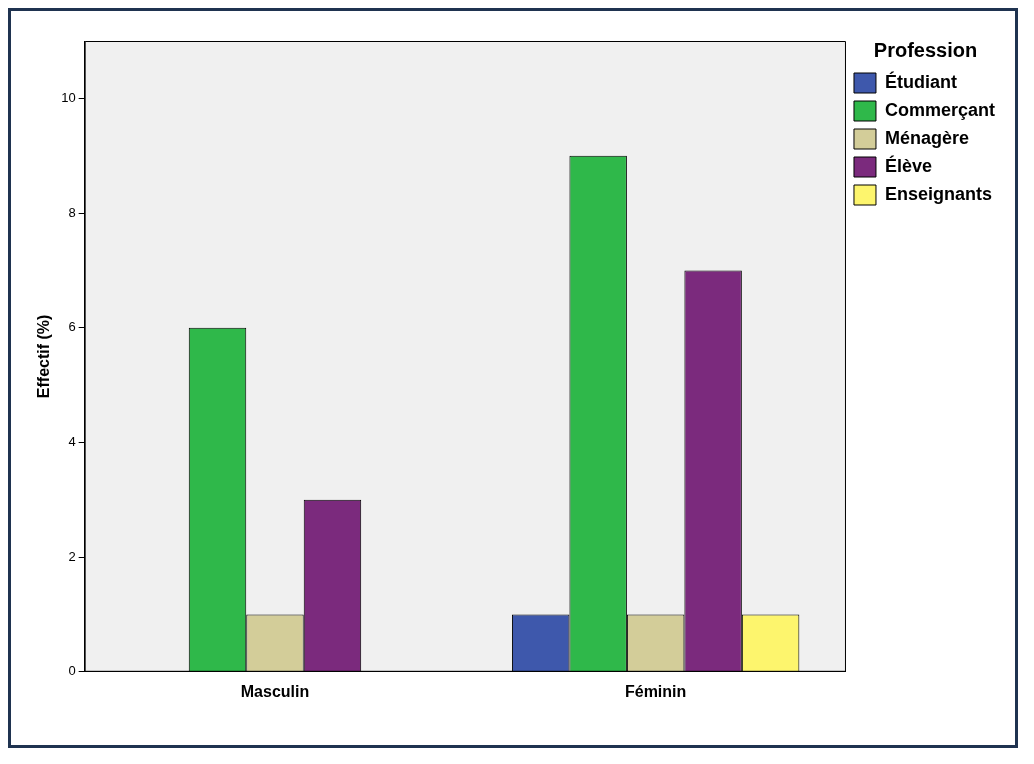 This screenshot has width=1034, height=764. What do you see at coordinates (72, 556) in the screenshot?
I see `y-tick-label: 2` at bounding box center [72, 556].